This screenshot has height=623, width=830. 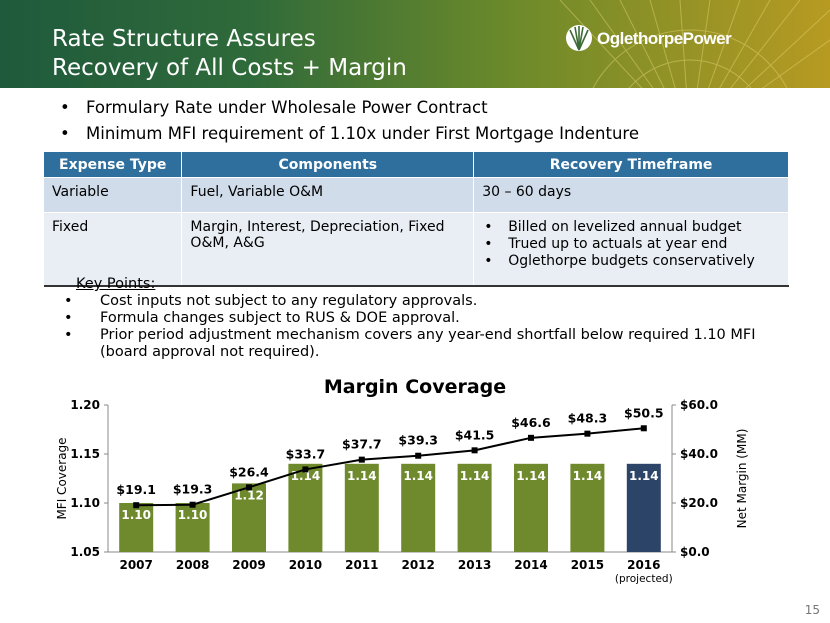 What do you see at coordinates (248, 565) in the screenshot?
I see `x-tick-label: 2009` at bounding box center [248, 565].